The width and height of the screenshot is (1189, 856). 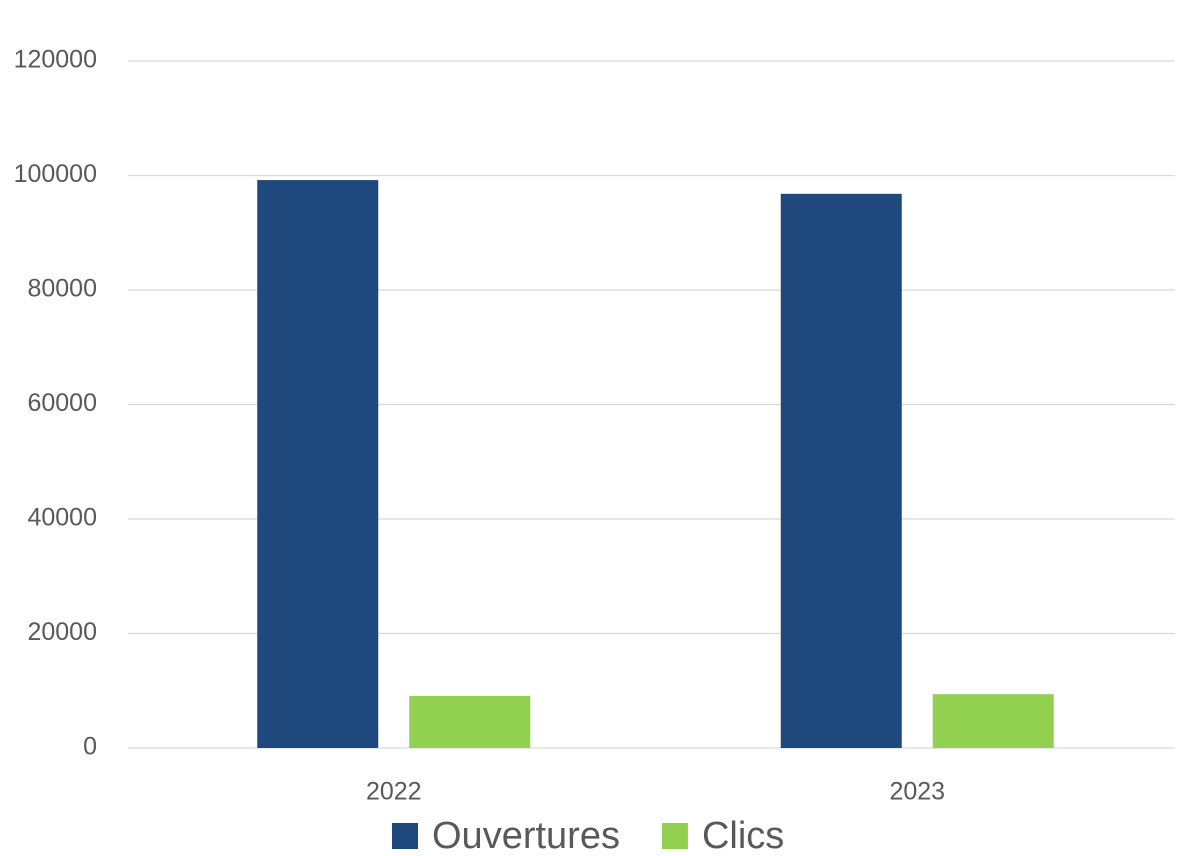 What do you see at coordinates (394, 792) in the screenshot?
I see `x-tick-label: 2022` at bounding box center [394, 792].